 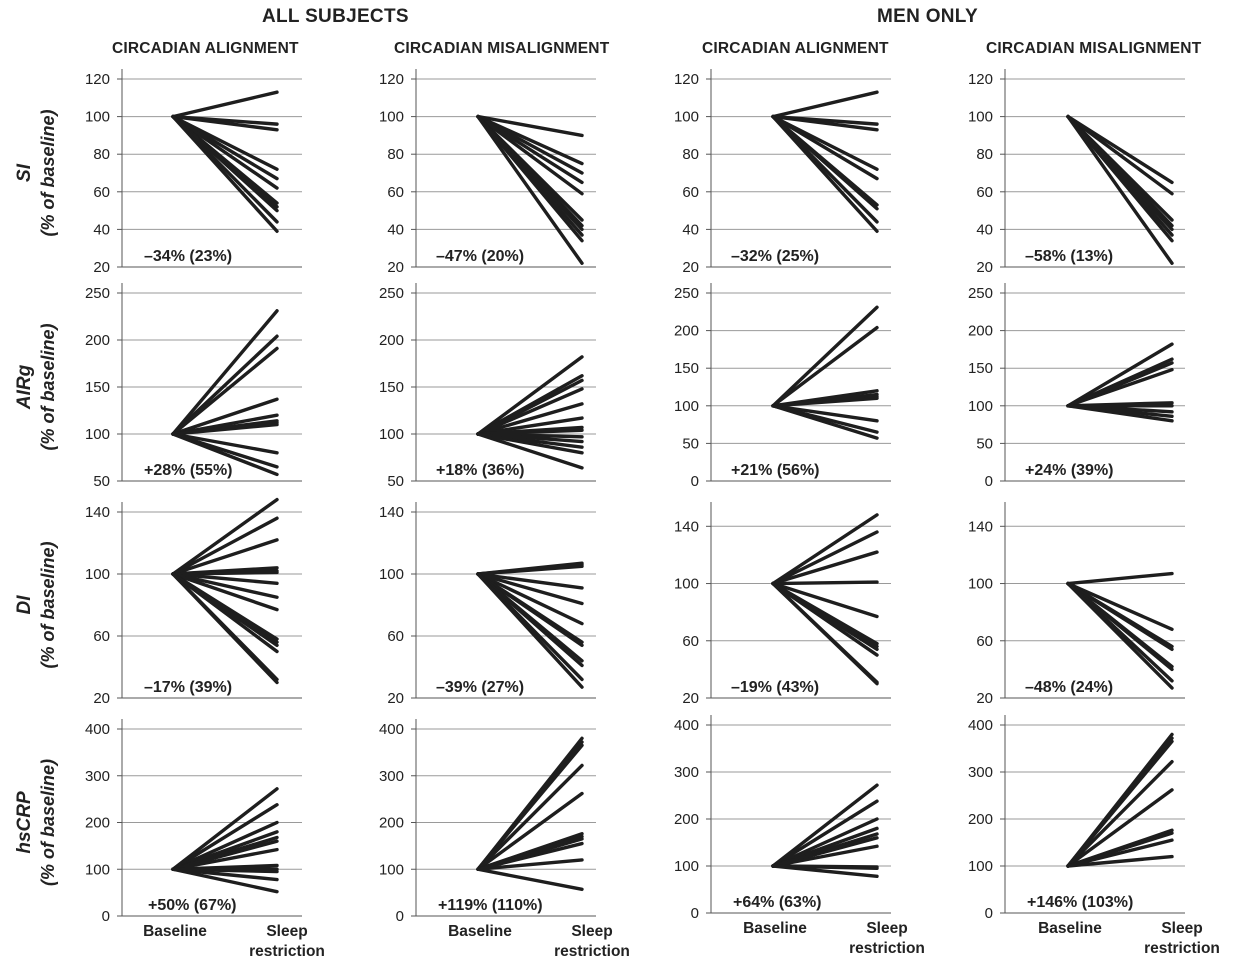 I want to click on y-tick-label: 50, so click(x=984, y=443).